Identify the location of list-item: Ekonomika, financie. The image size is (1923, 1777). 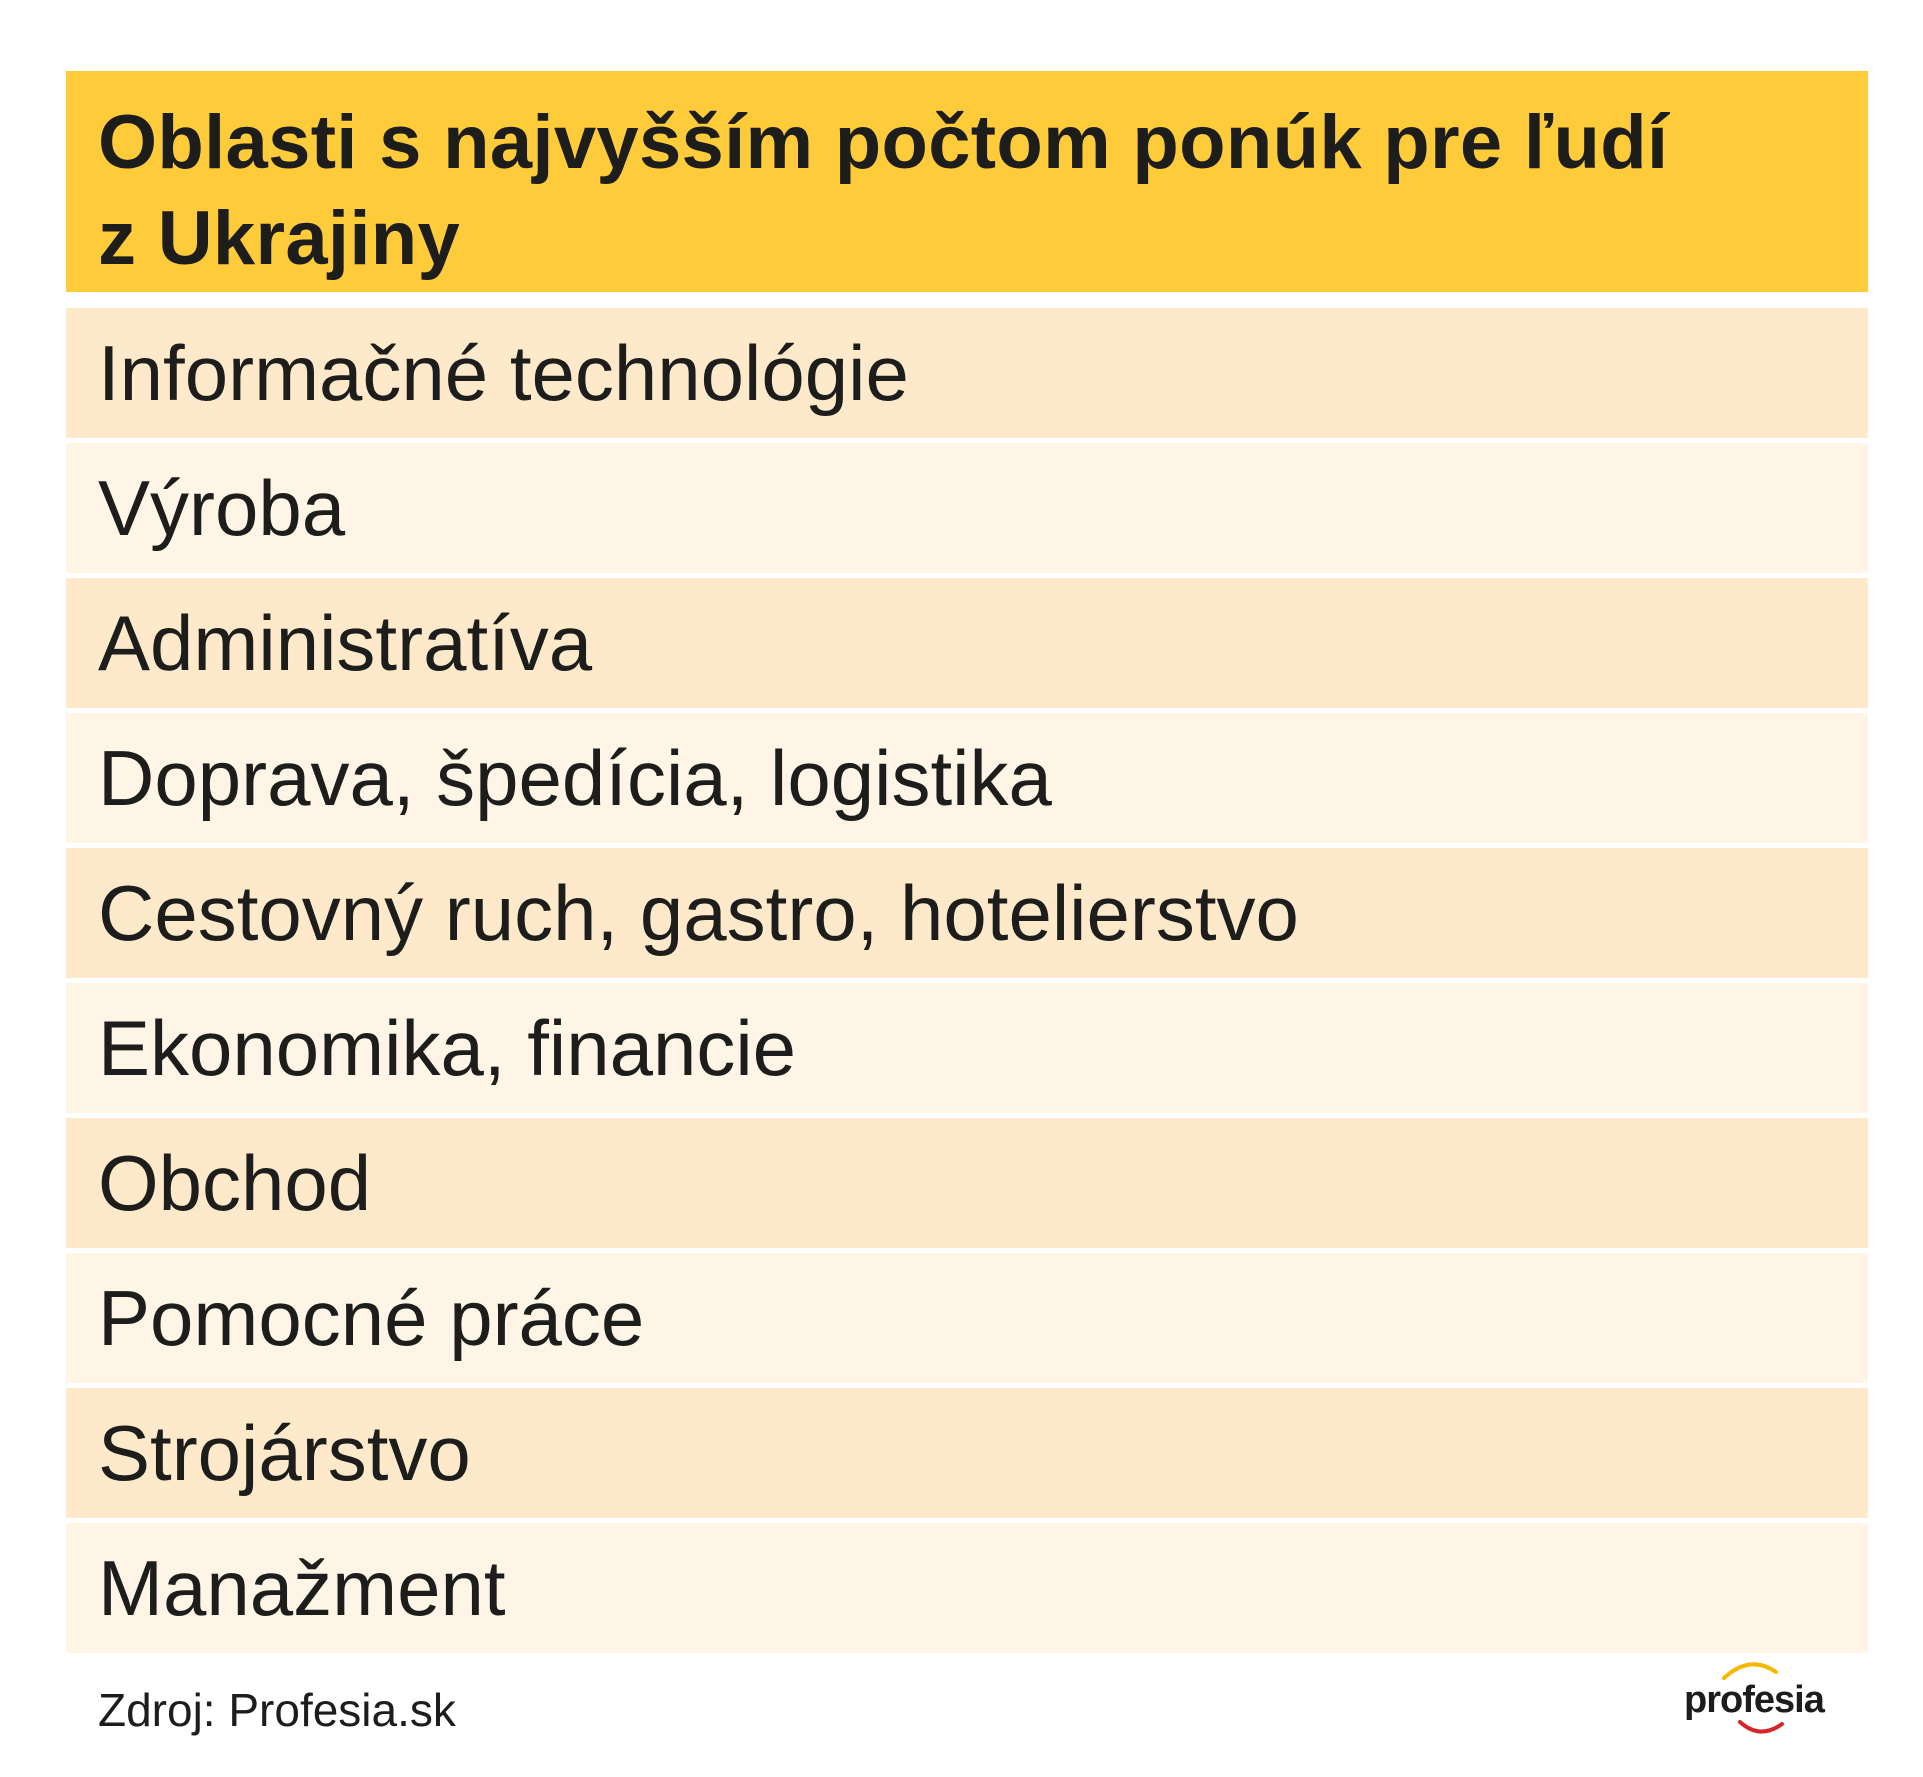
(967, 1048).